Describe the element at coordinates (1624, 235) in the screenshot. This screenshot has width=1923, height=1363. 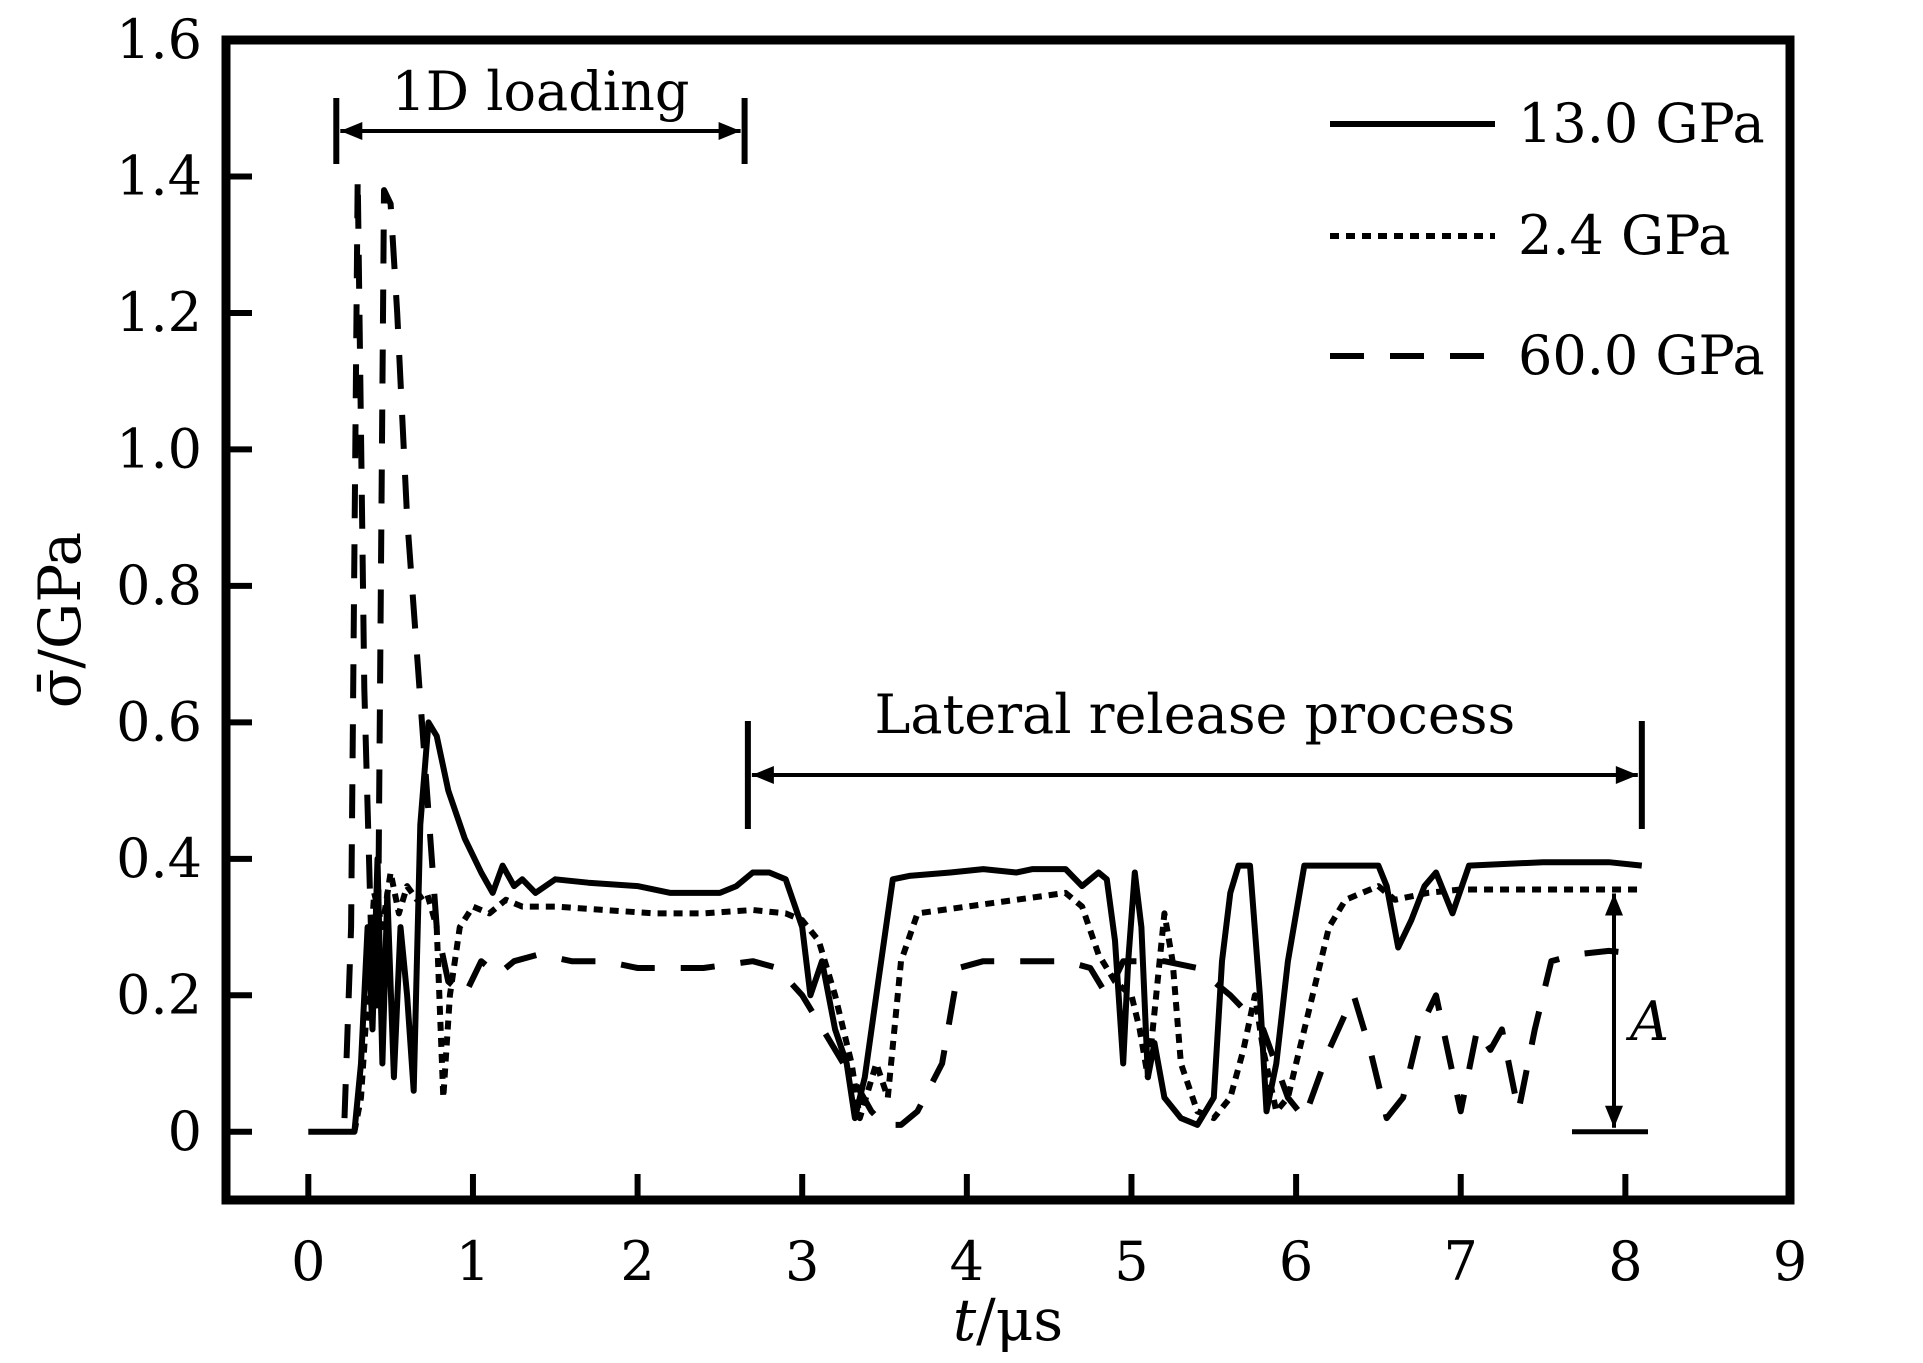
I see `legend-label-2: 2.4 GPa` at that location.